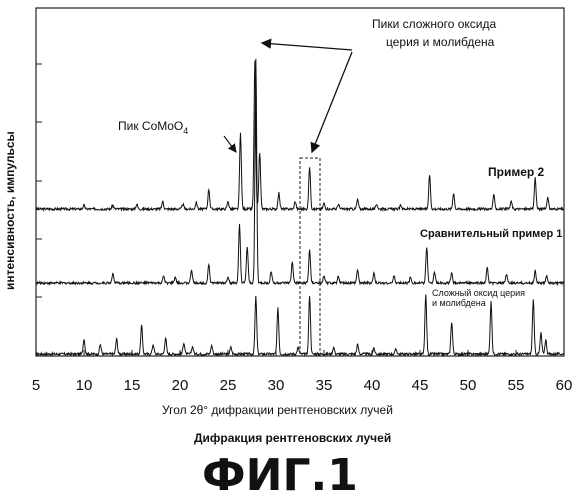 The image size is (574, 500). I want to click on x-tick-labels: 5 10 15 20 25 30 35 40 45 50 55 60, so click(302, 385).